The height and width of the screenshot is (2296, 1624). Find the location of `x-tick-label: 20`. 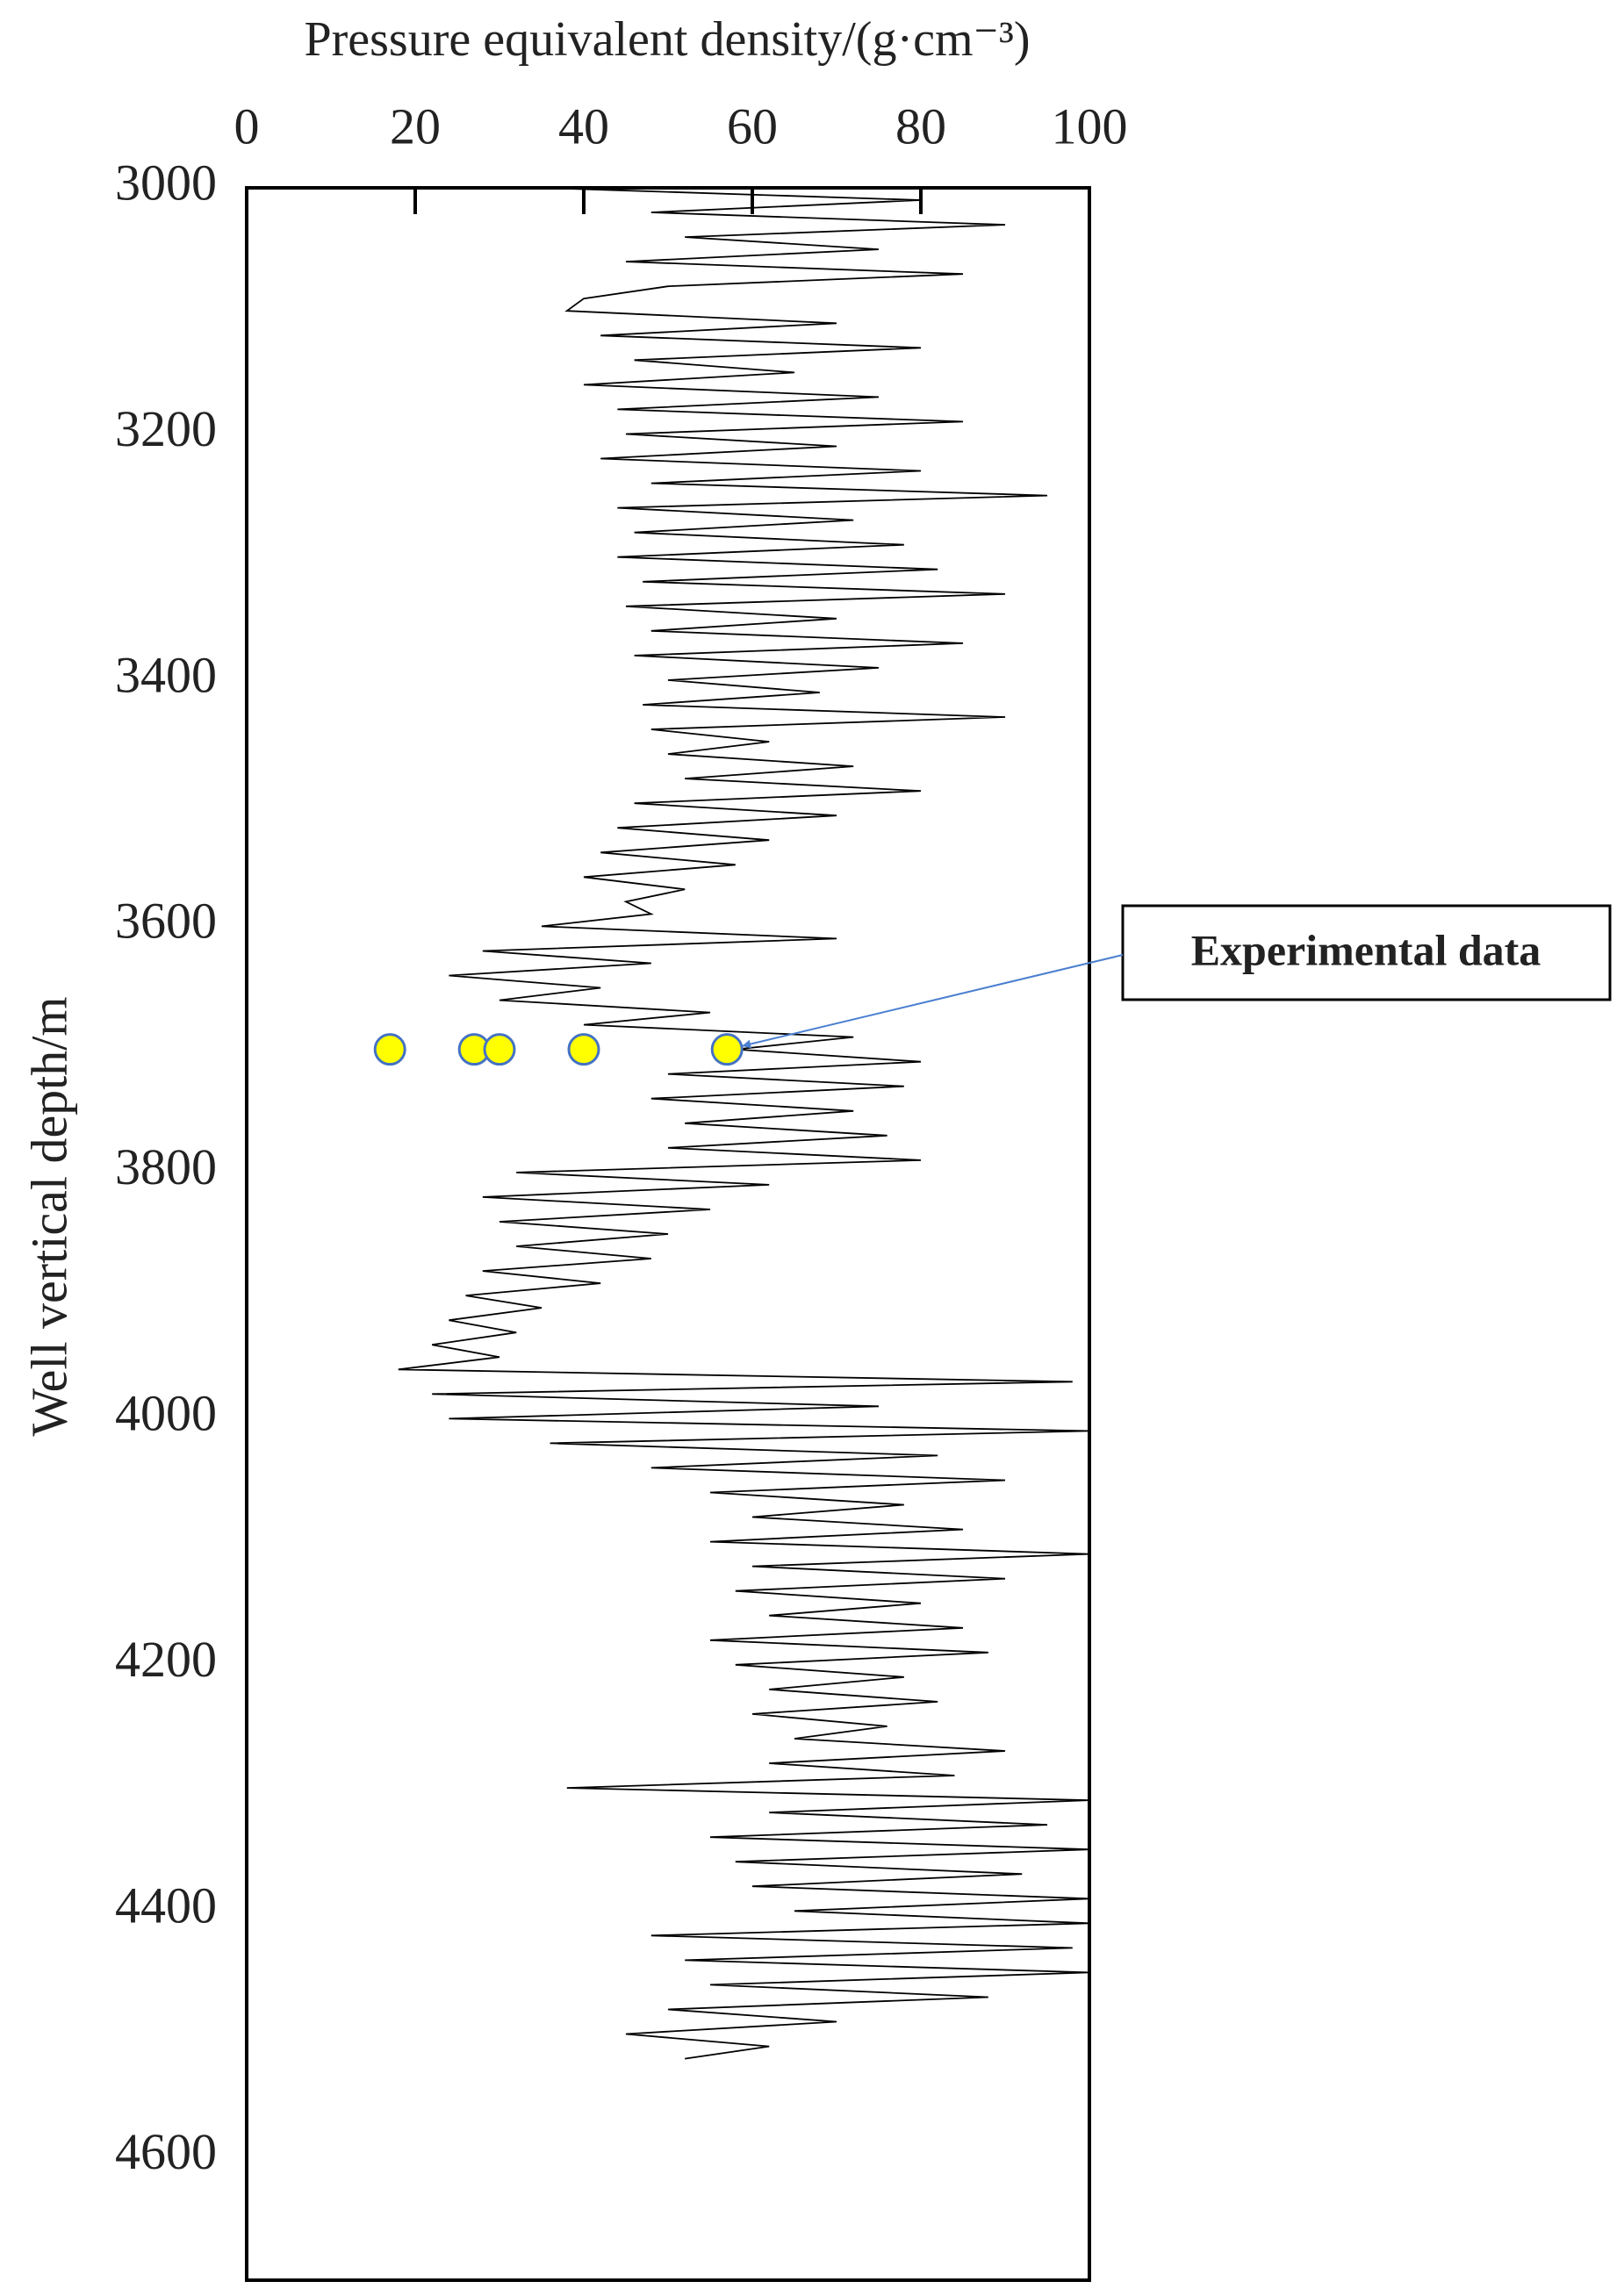

x-tick-label: 20 is located at coordinates (416, 125).